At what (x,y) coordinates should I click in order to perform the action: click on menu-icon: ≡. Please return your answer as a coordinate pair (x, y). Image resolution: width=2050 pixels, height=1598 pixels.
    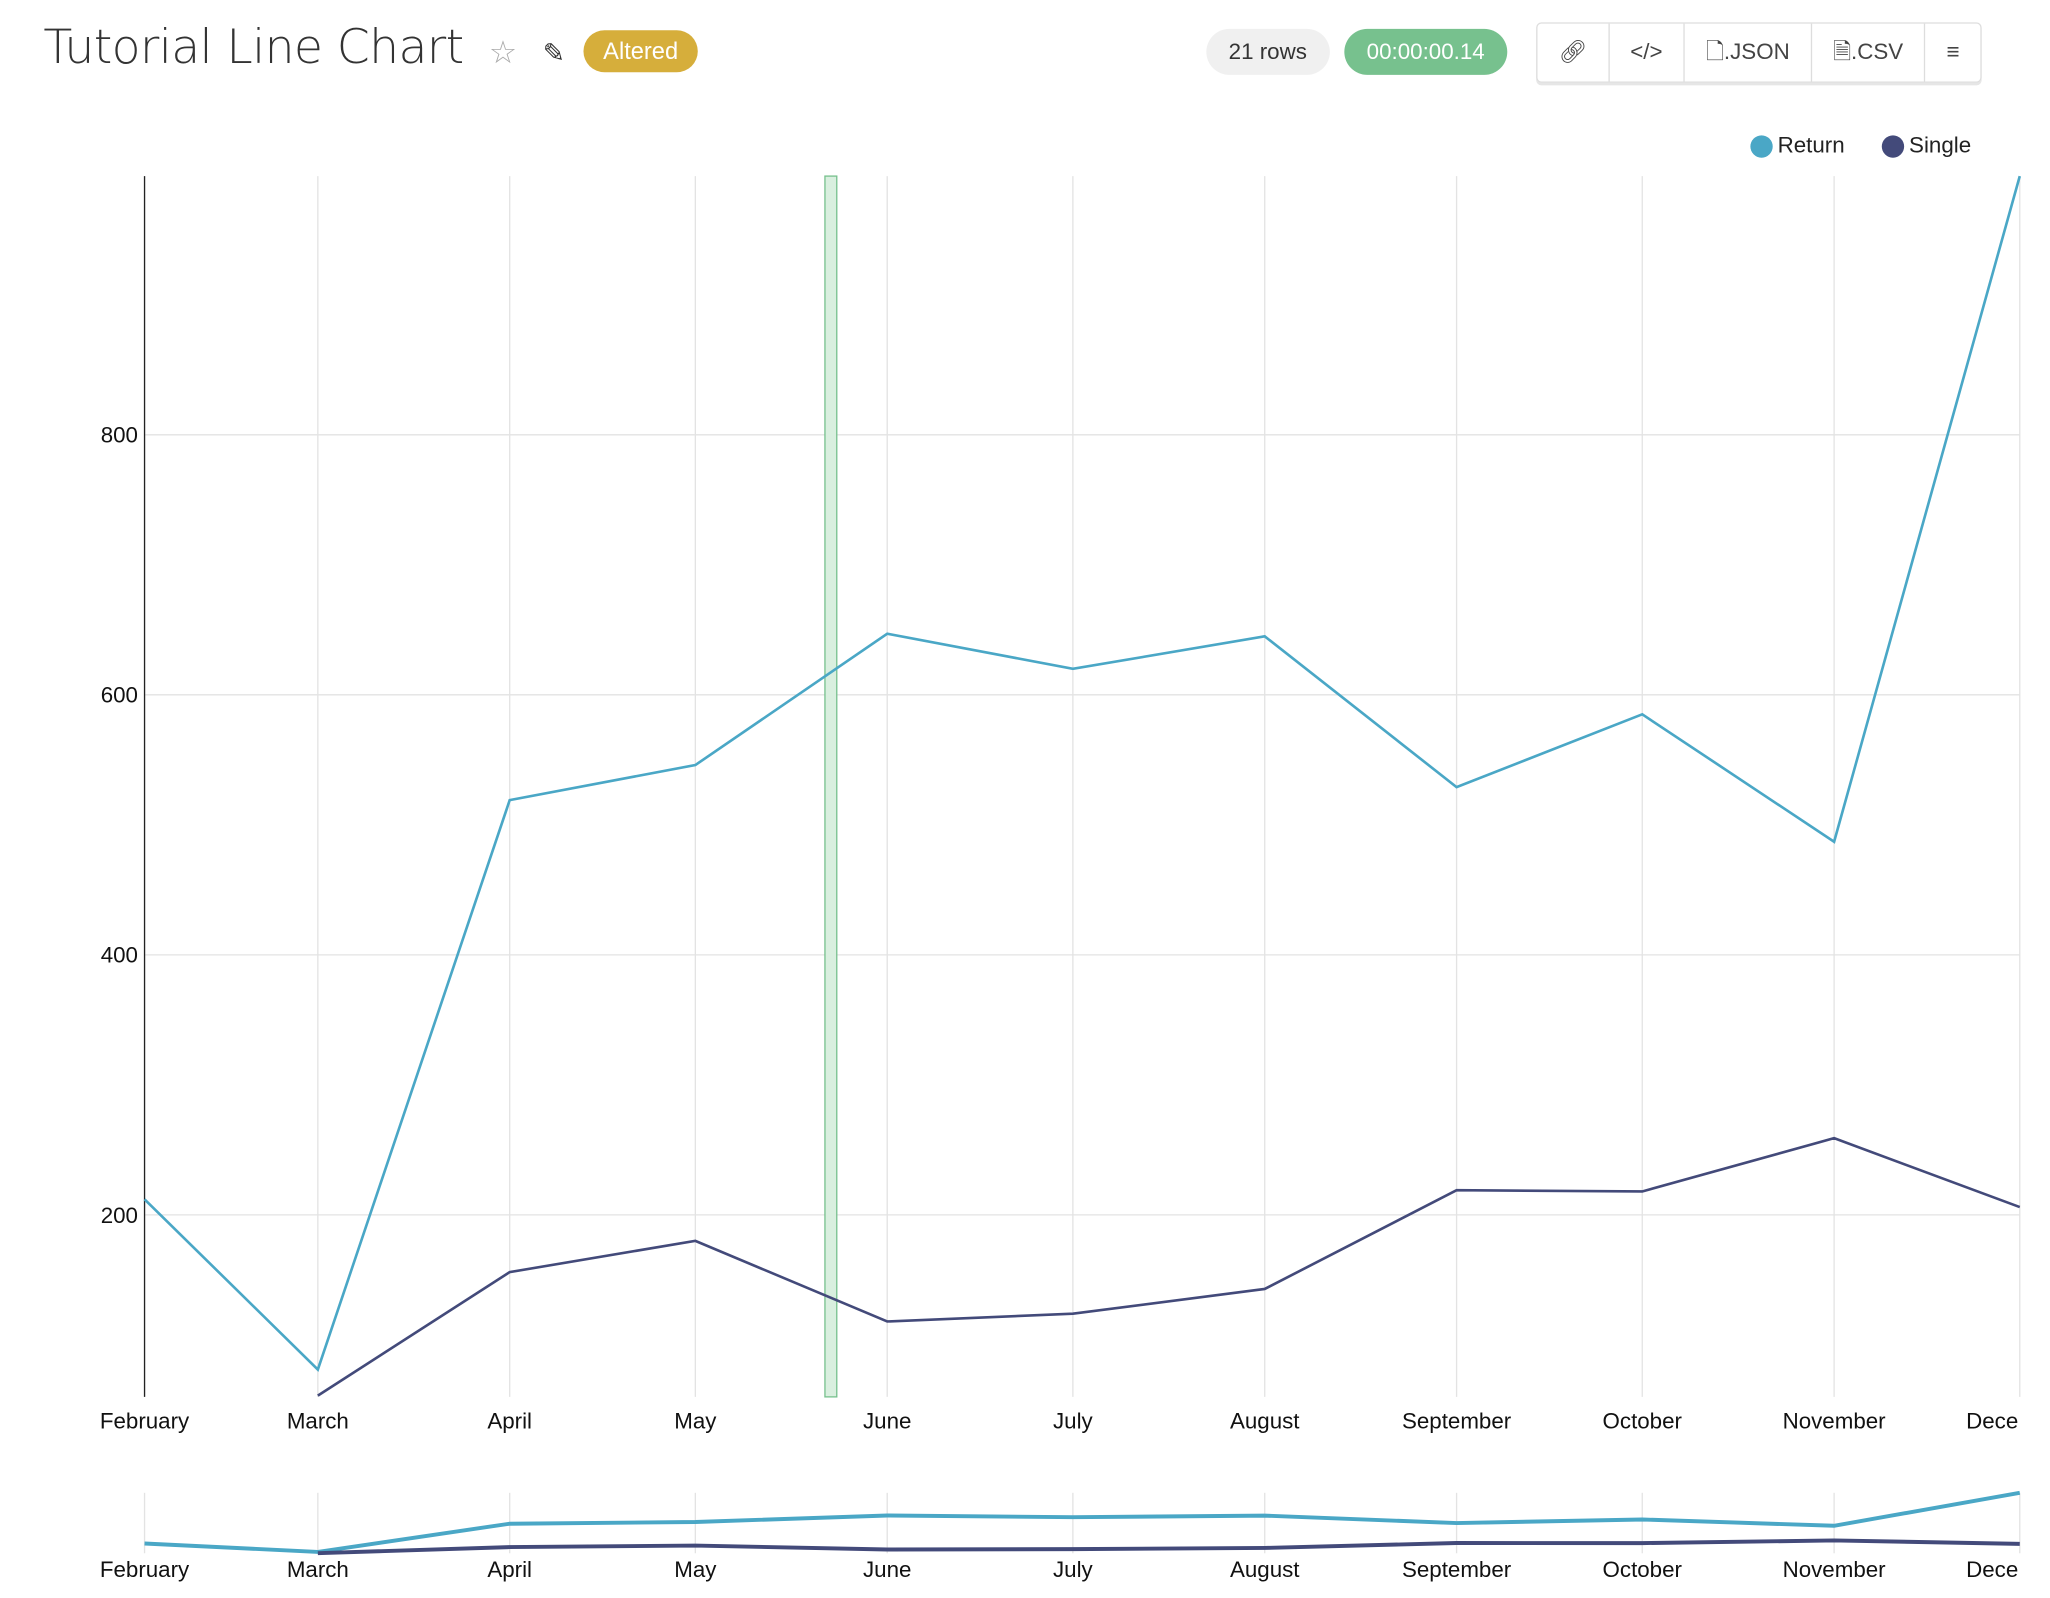
    Looking at the image, I should click on (1953, 52).